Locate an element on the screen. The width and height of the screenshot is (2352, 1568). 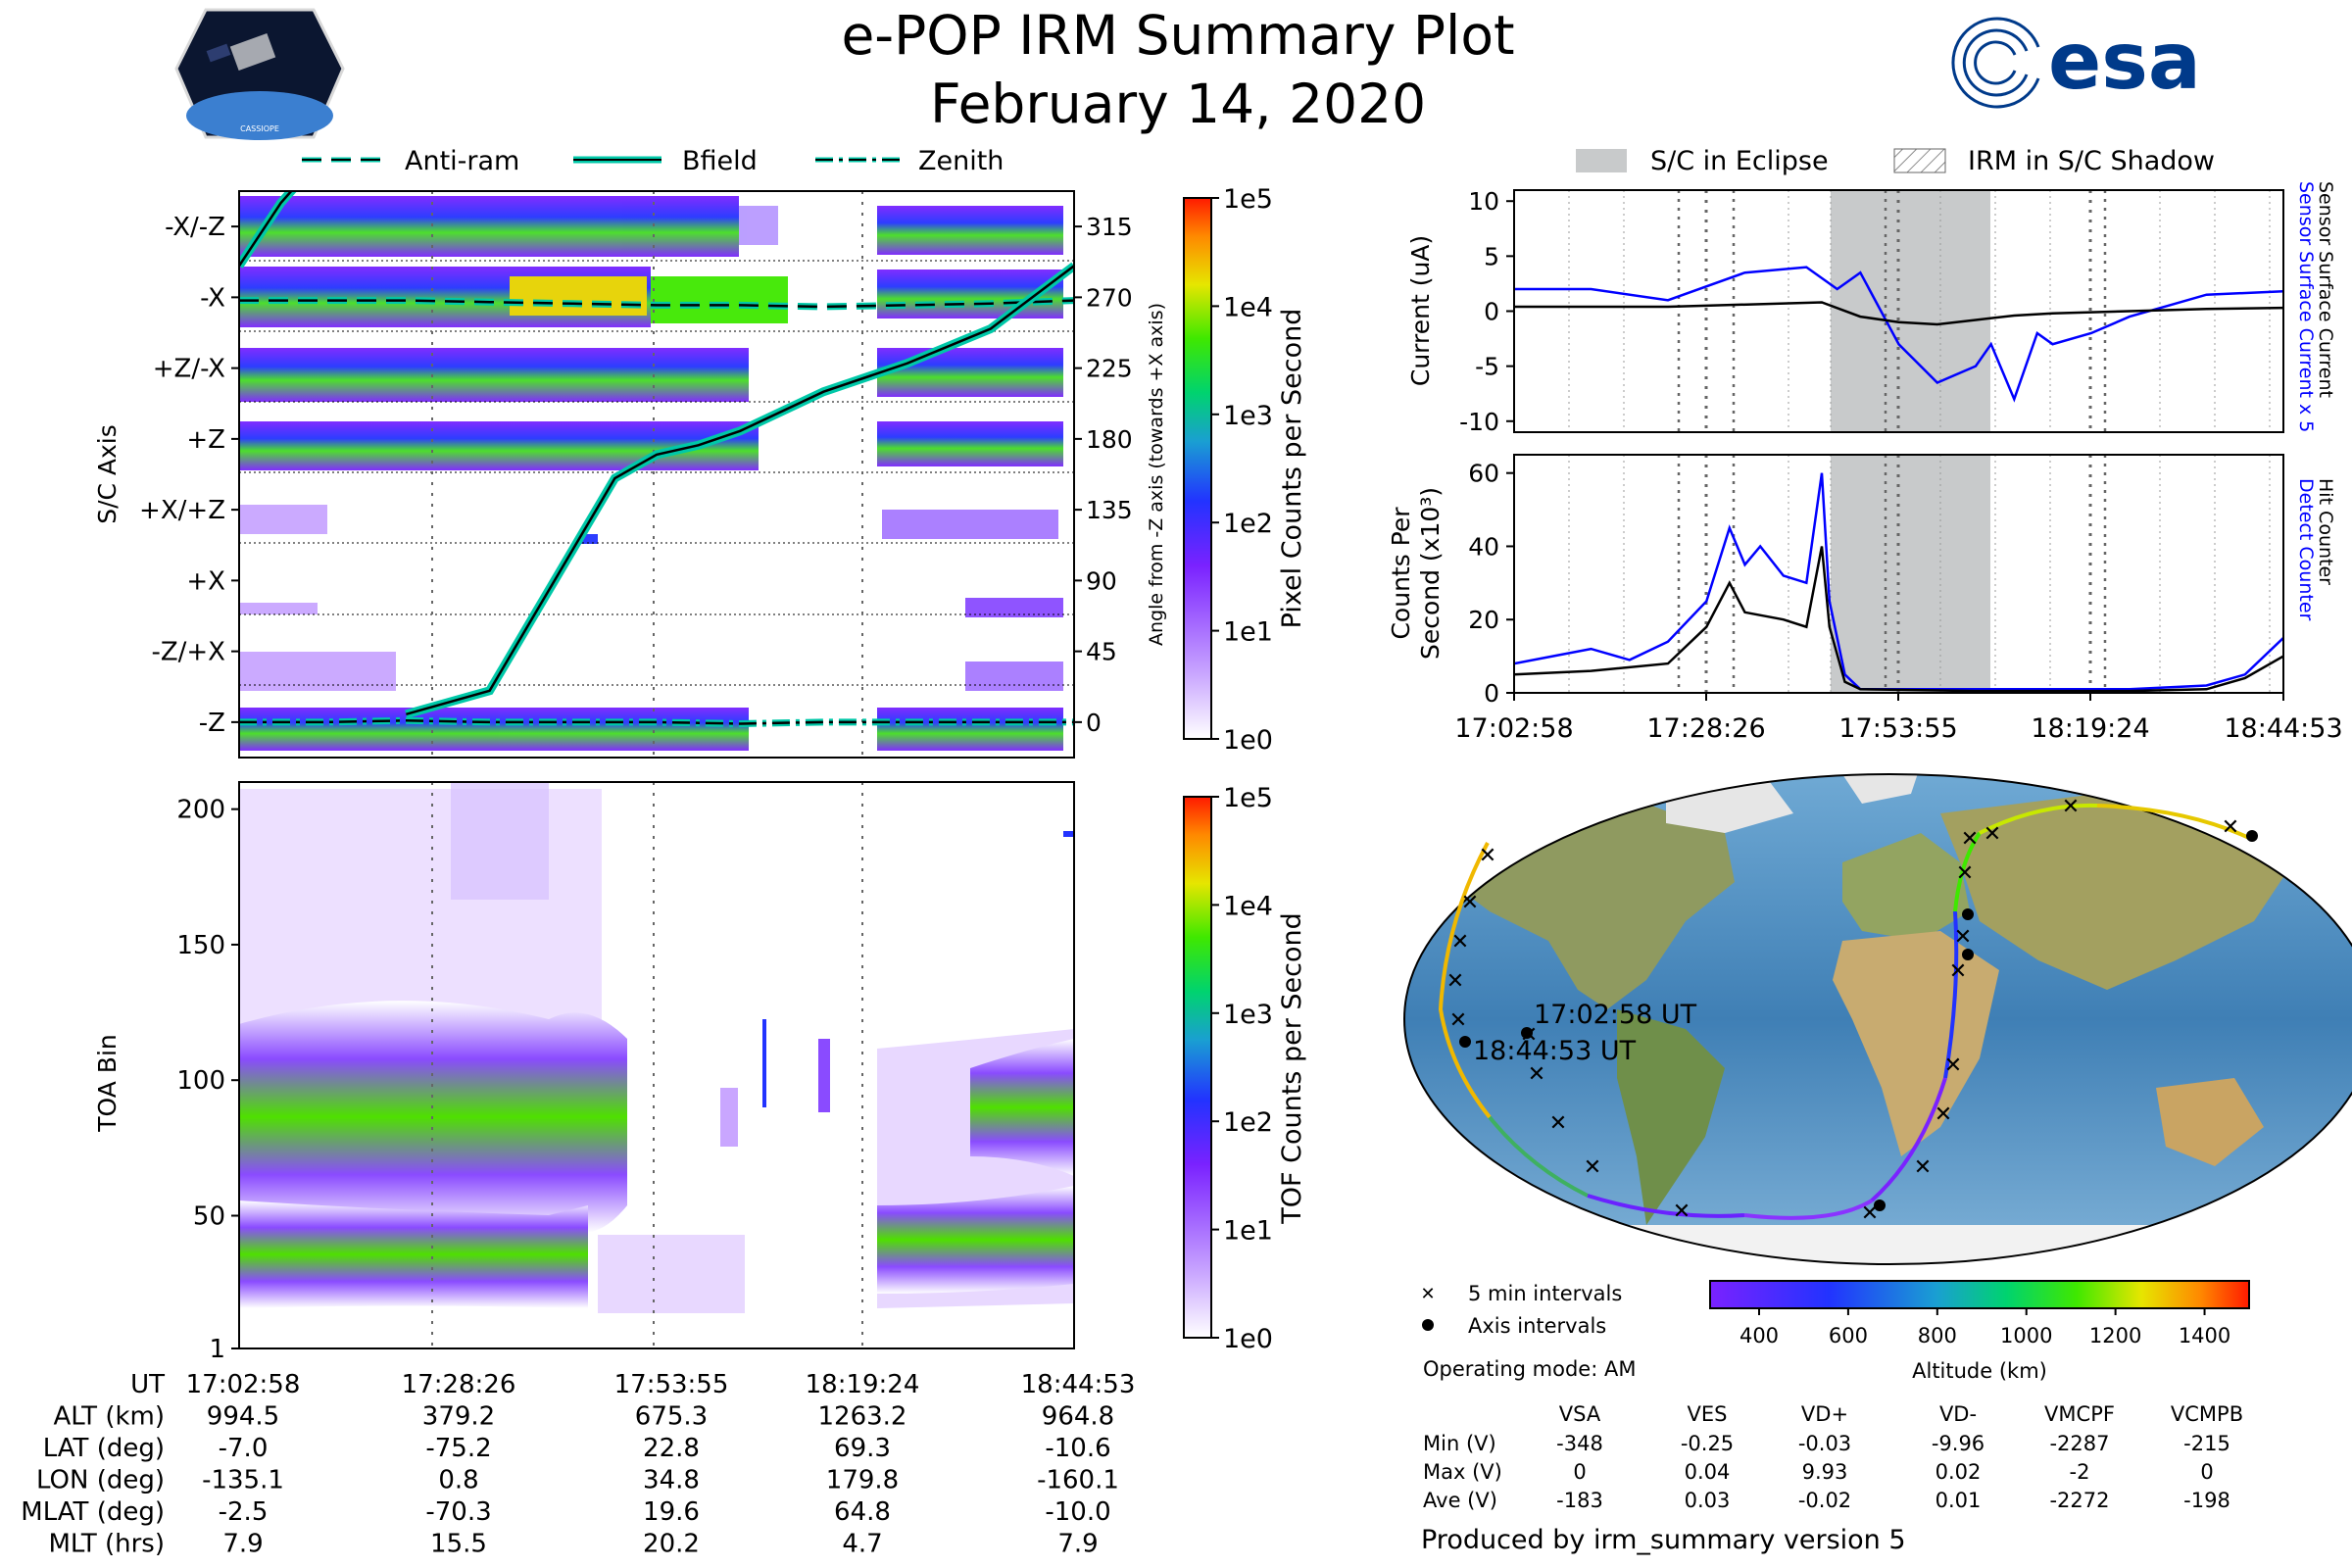
current-lines is located at coordinates (1898, 334).